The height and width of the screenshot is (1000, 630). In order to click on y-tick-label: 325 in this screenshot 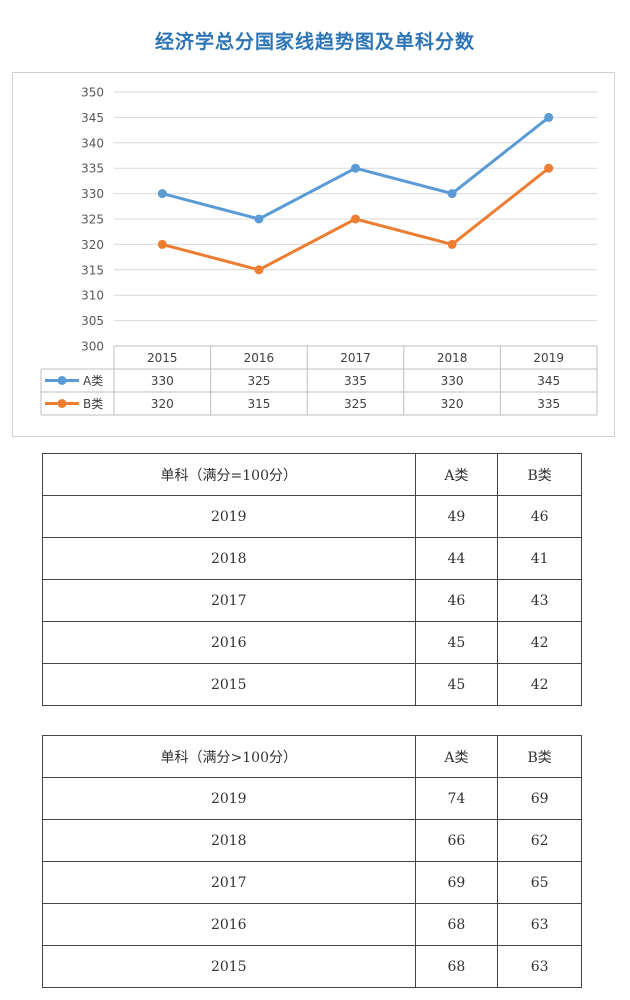, I will do `click(92, 220)`.